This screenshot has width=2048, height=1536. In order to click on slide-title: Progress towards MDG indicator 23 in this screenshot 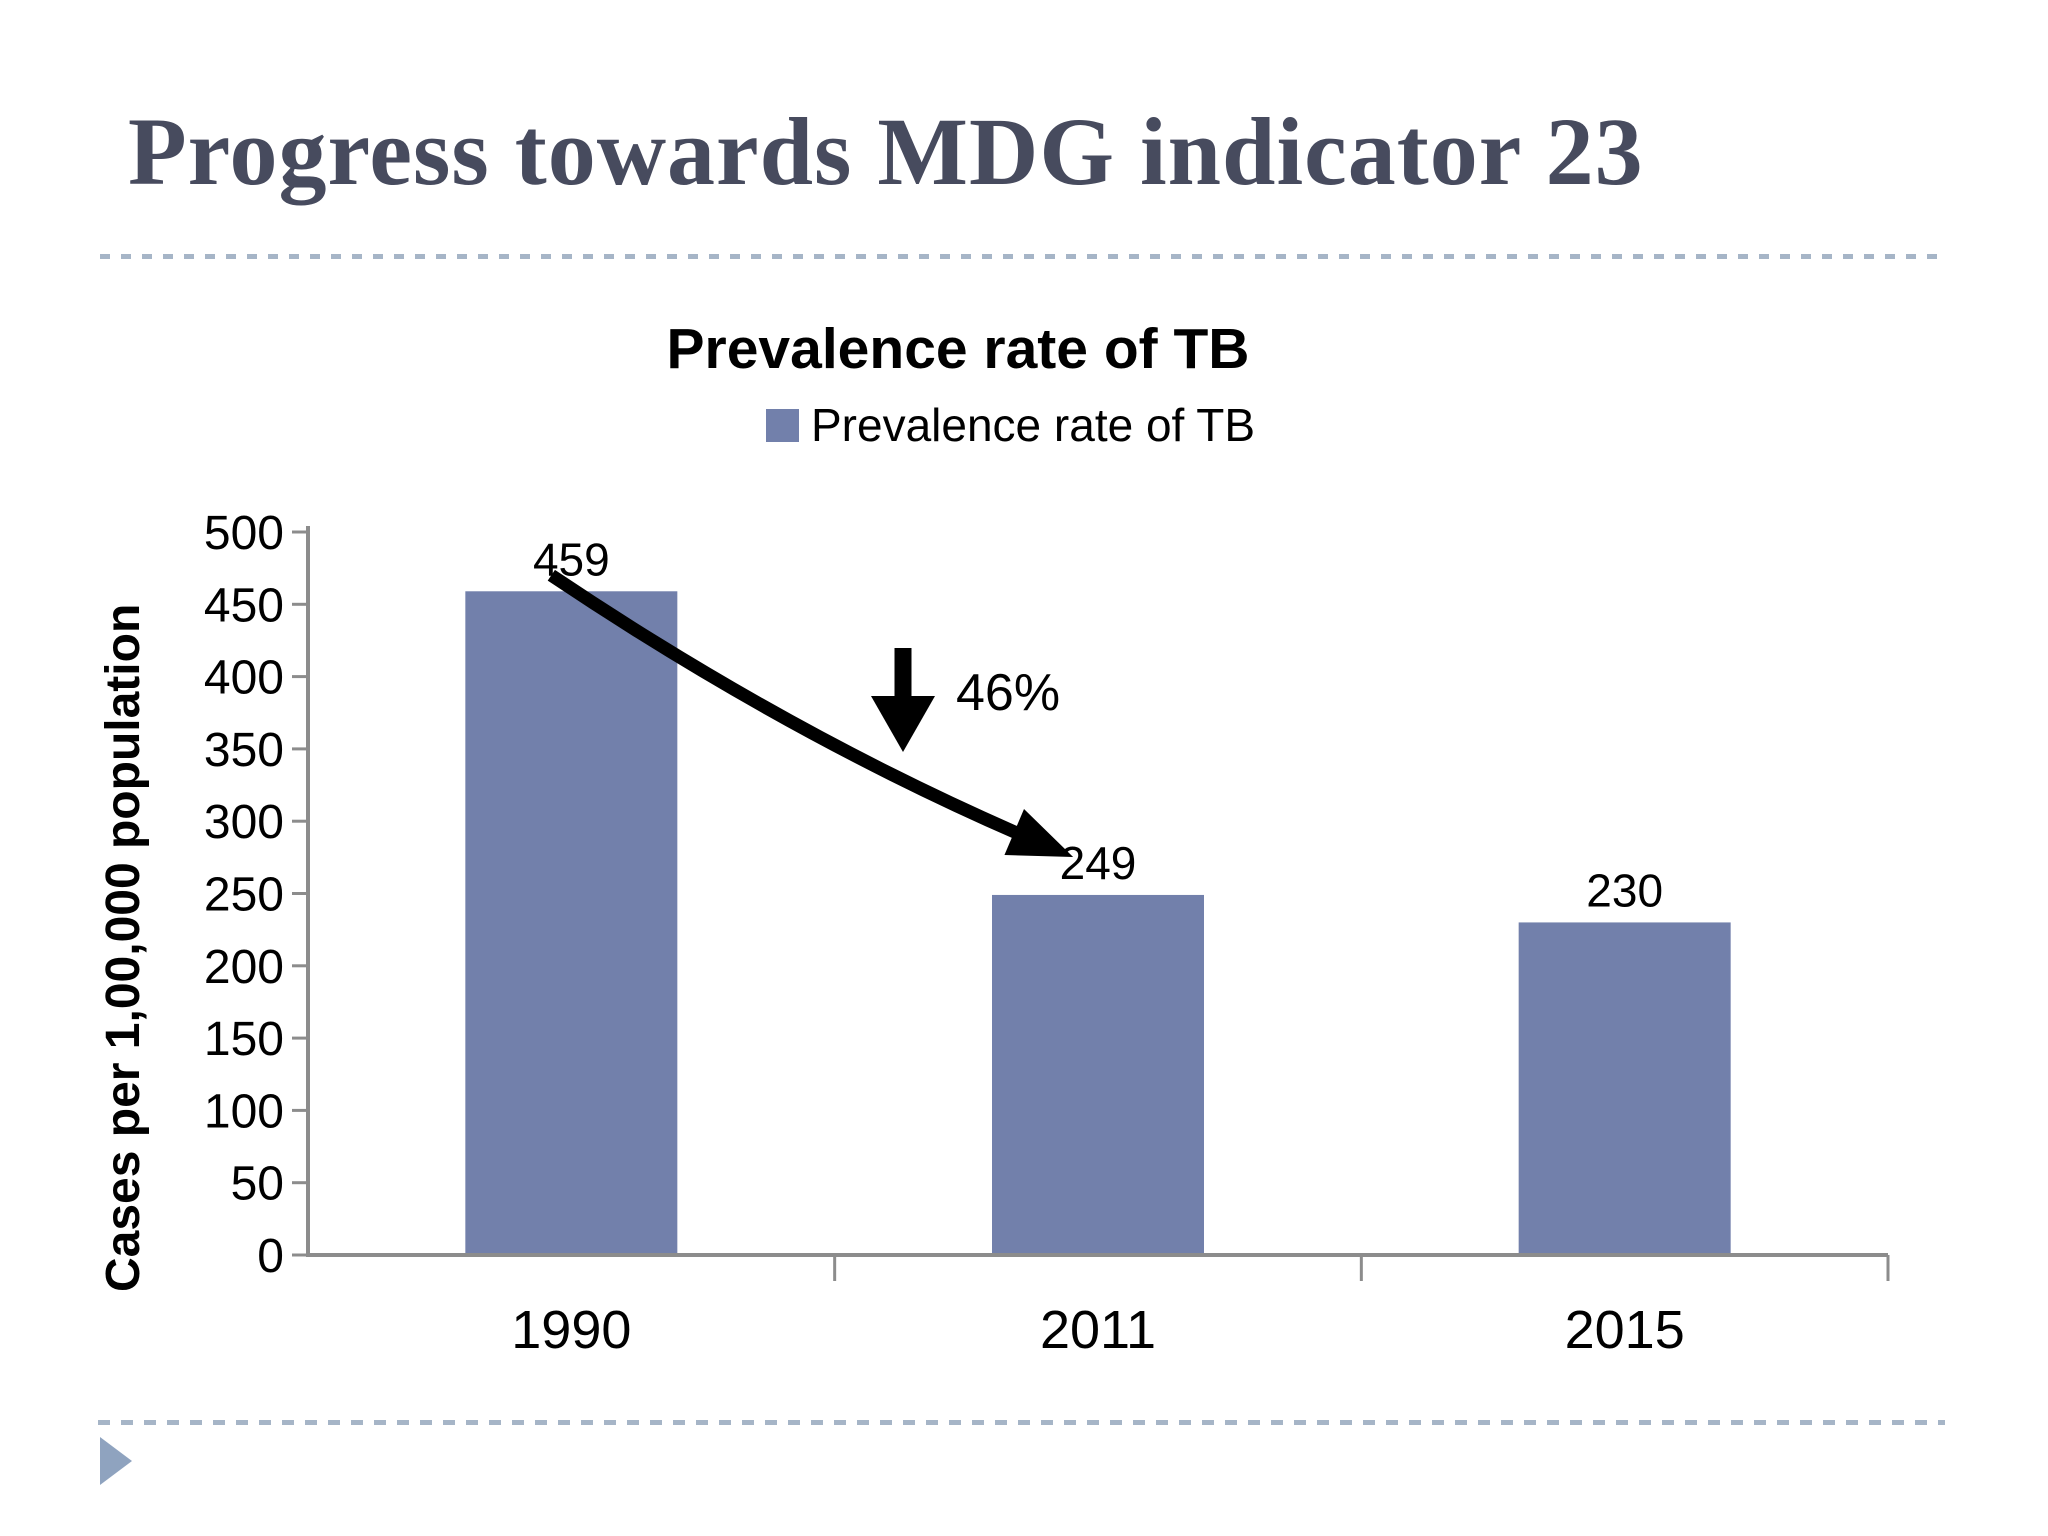, I will do `click(886, 151)`.